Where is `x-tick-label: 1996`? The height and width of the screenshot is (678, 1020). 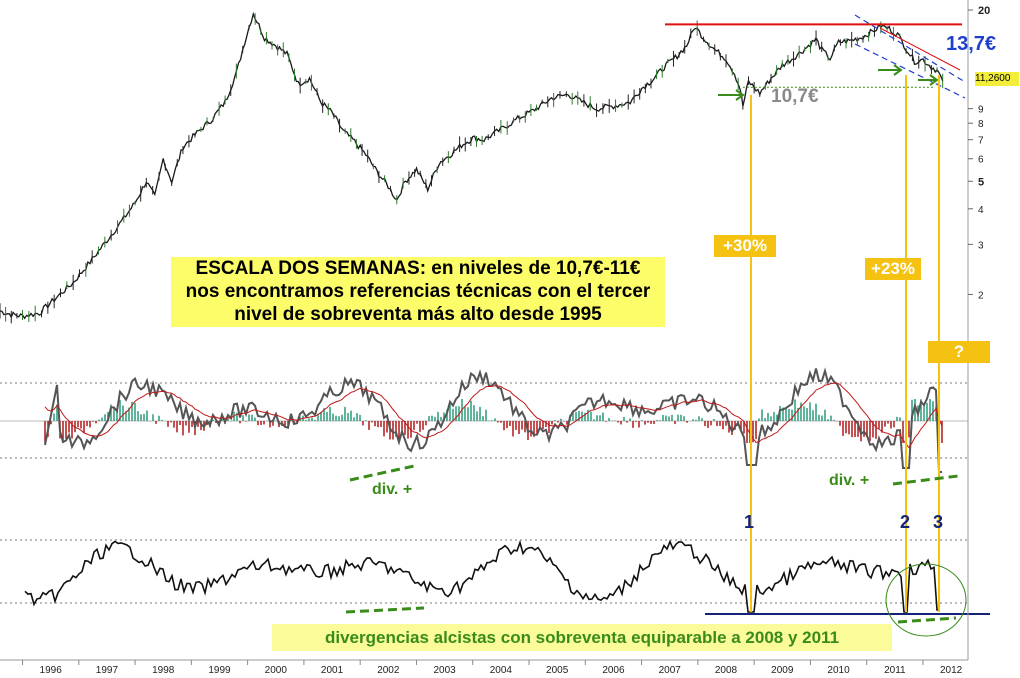 x-tick-label: 1996 is located at coordinates (51, 670).